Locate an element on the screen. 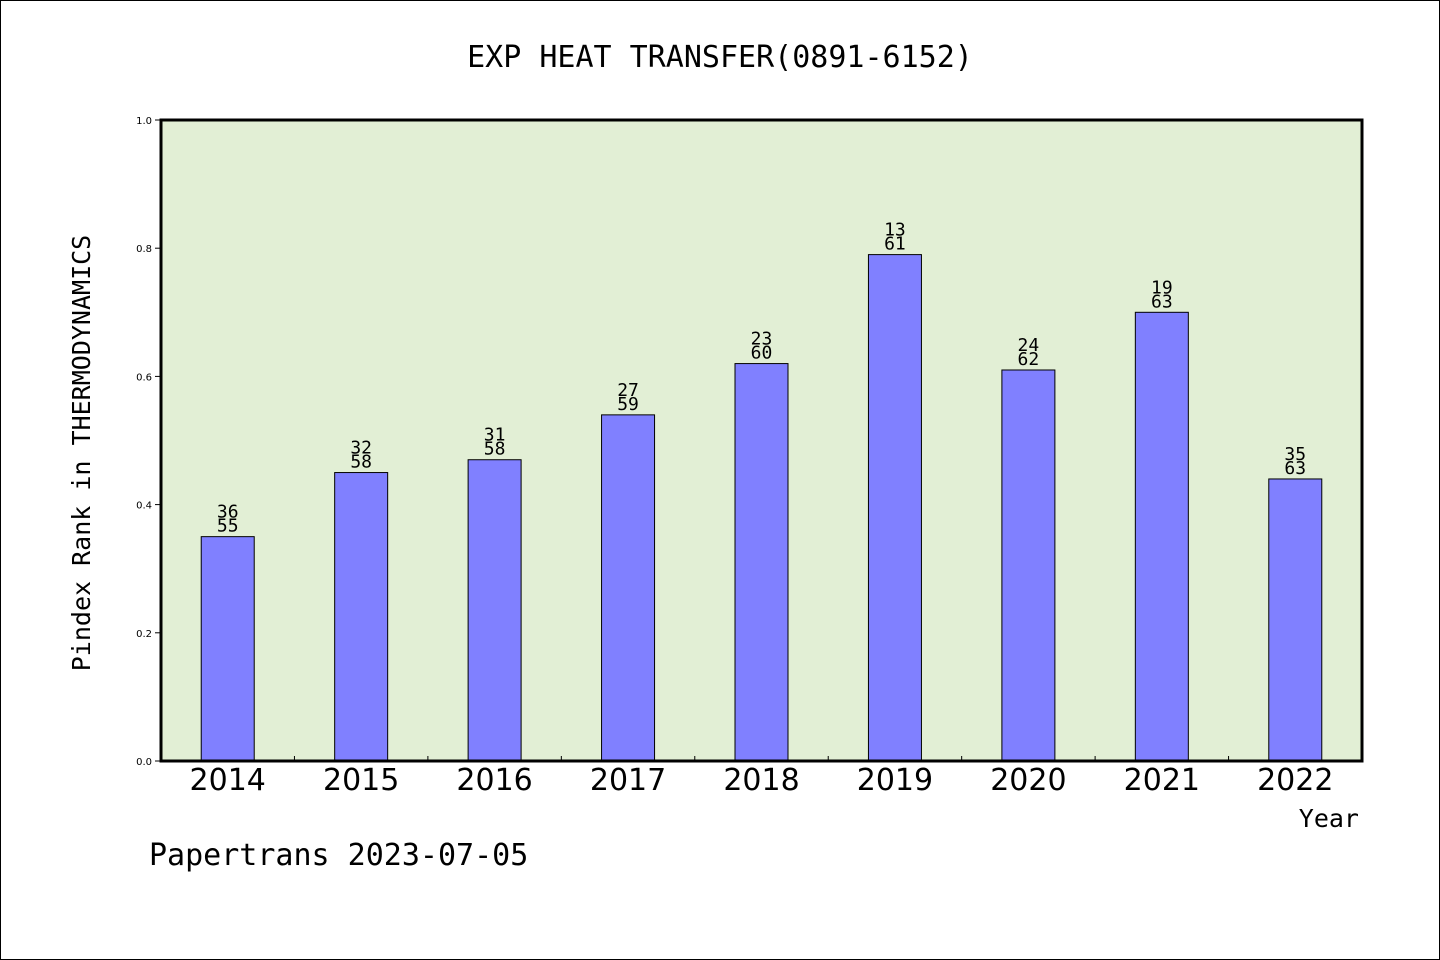 This screenshot has width=1440, height=960. bar-2014 is located at coordinates (227, 649).